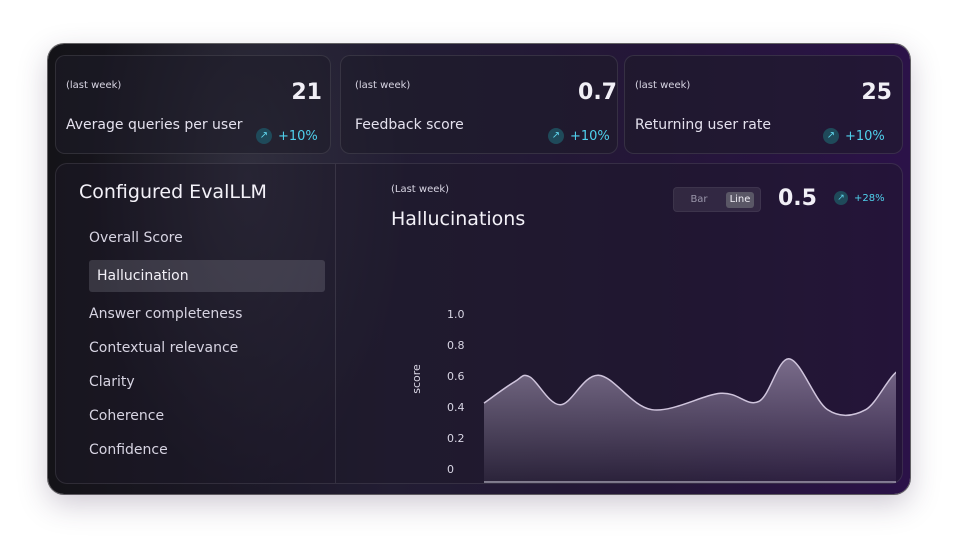  Describe the element at coordinates (797, 198) in the screenshot. I see `chart-summary-value: 0.5` at that location.